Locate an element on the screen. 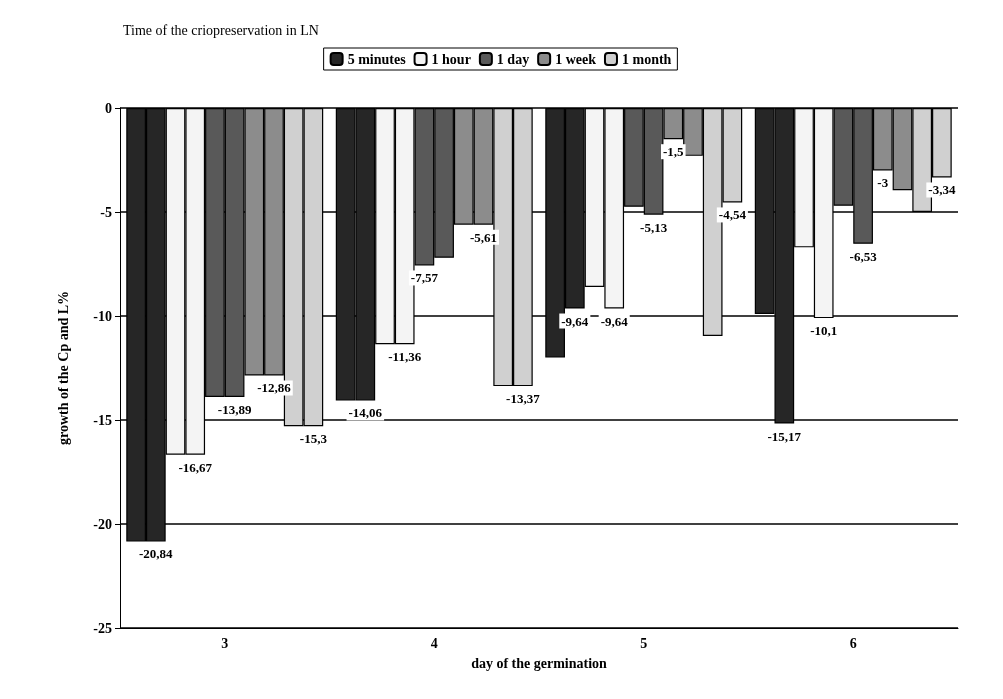 The image size is (1003, 699). data-label: -15,17 is located at coordinates (784, 436).